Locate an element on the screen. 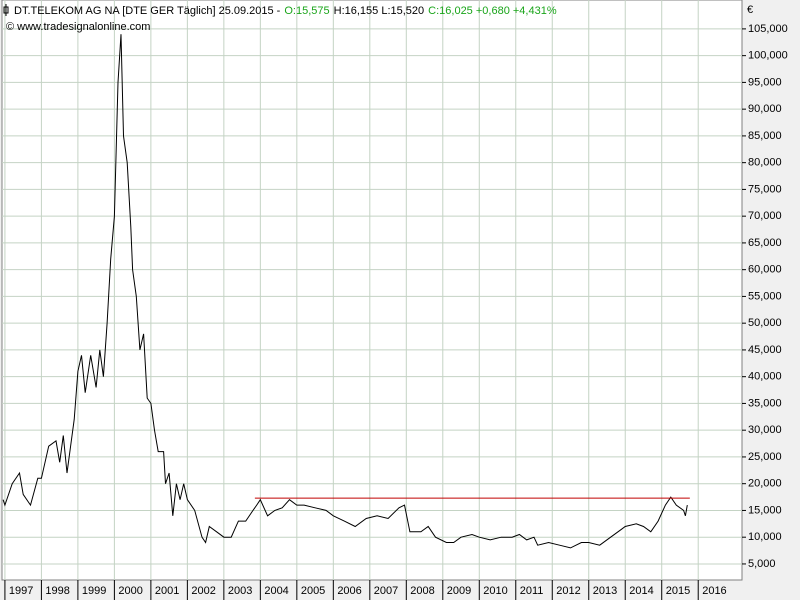  y-tick-label: 55,000 is located at coordinates (765, 296).